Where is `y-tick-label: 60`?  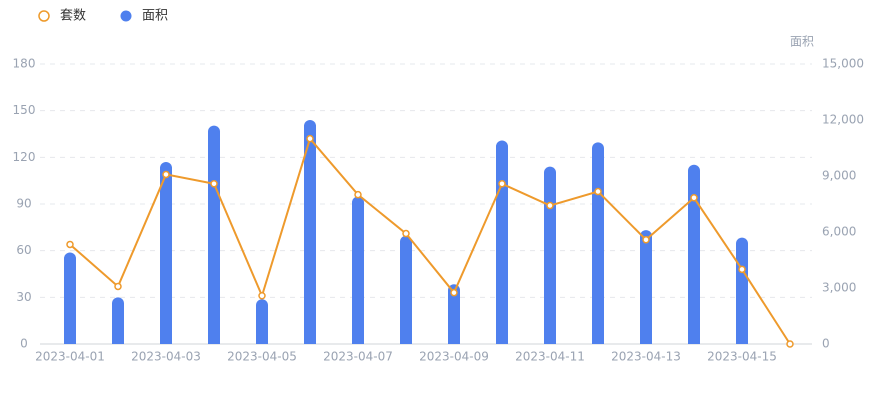
y-tick-label: 60 is located at coordinates (23, 250).